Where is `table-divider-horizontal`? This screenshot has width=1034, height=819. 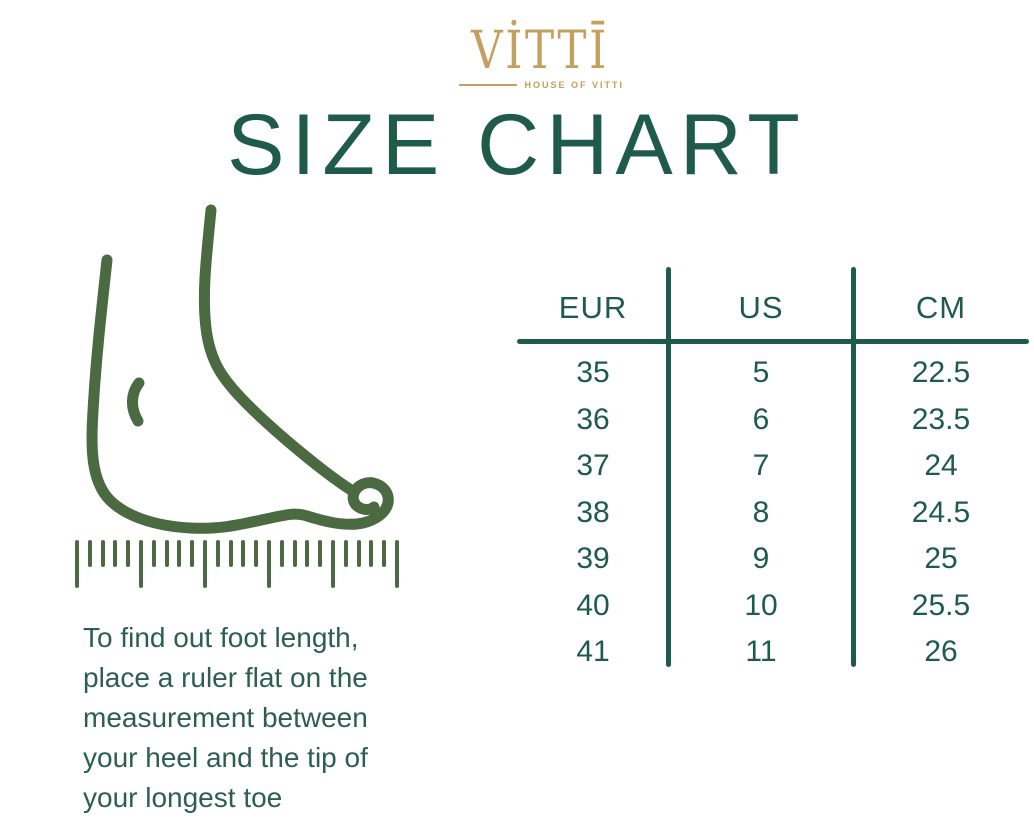
table-divider-horizontal is located at coordinates (773, 341).